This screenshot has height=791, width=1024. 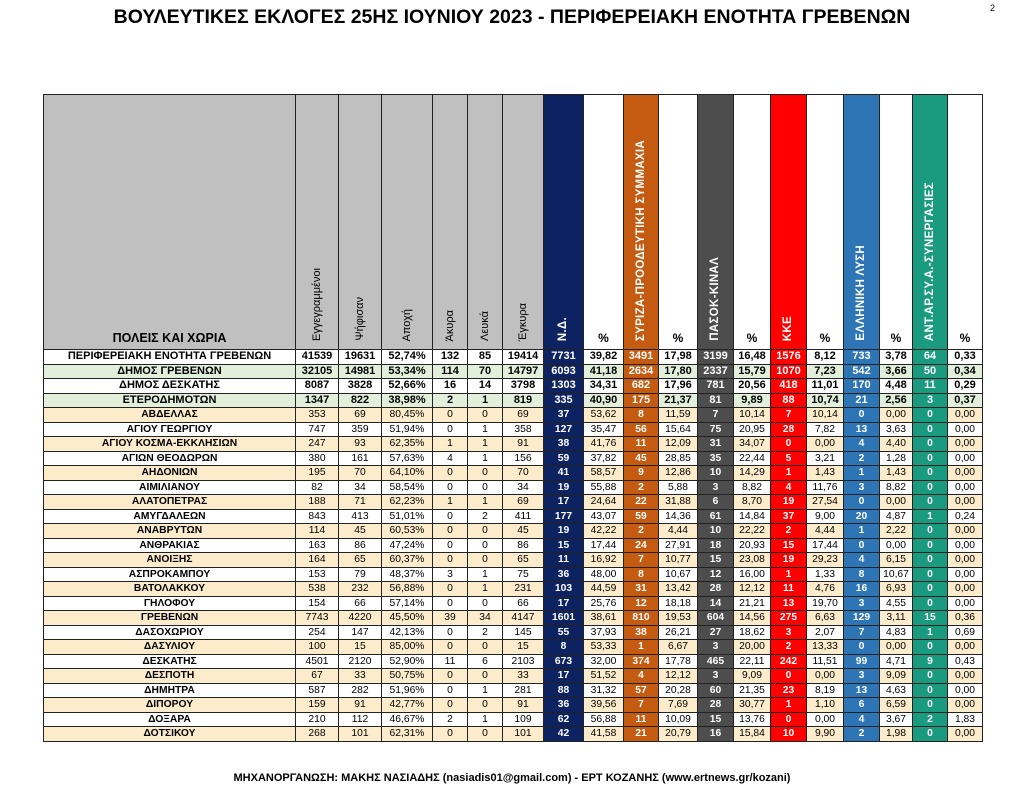 What do you see at coordinates (603, 589) in the screenshot?
I see `nd-pct-cell: 44,59` at bounding box center [603, 589].